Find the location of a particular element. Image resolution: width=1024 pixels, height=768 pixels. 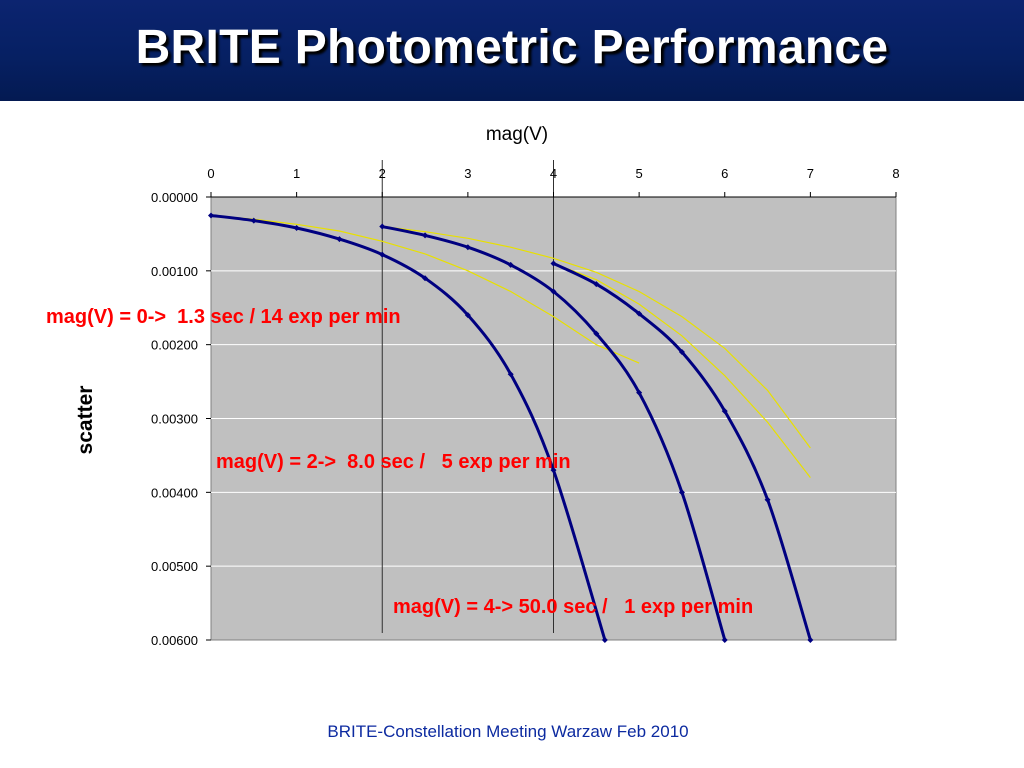

y-tick-label: 0.00300 is located at coordinates (174, 419).